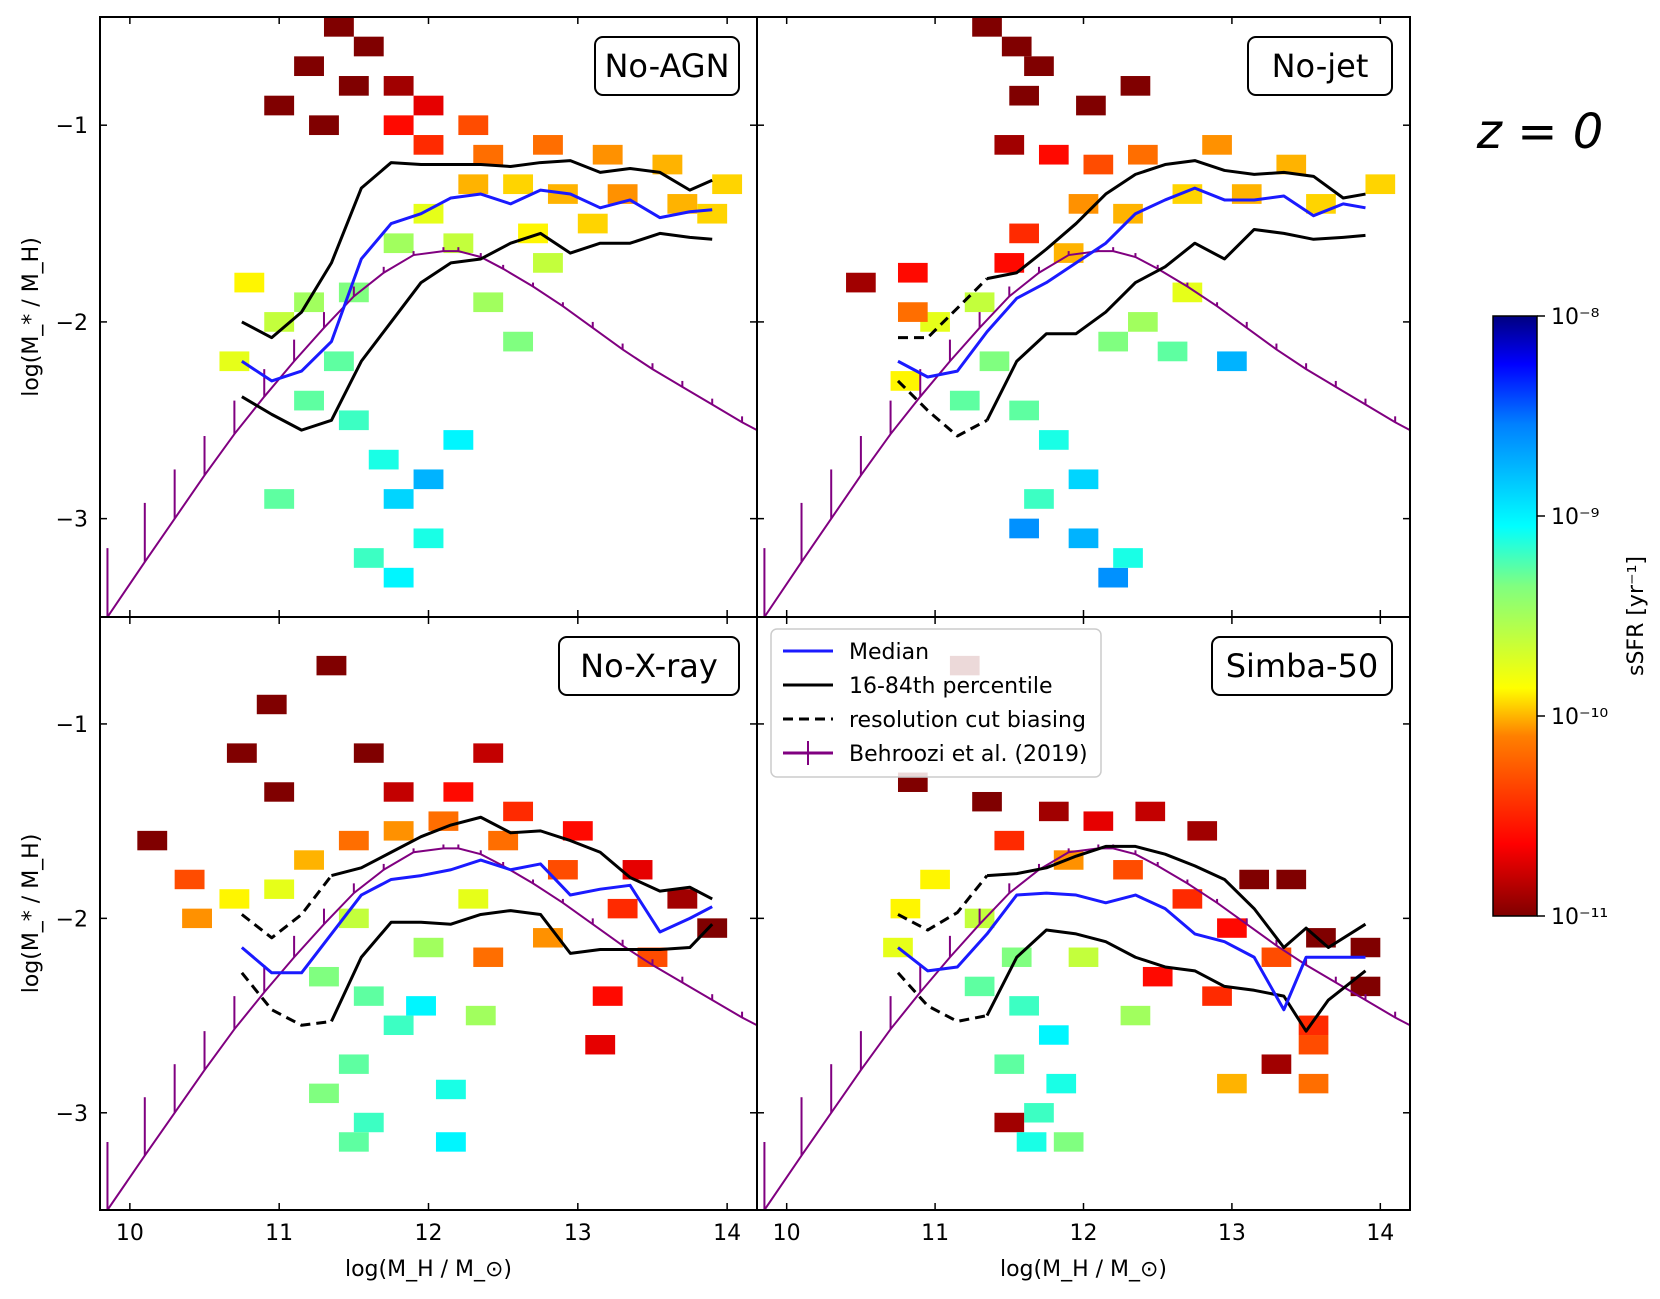  Describe the element at coordinates (477, 249) in the screenshot. I see `p84-line` at that location.